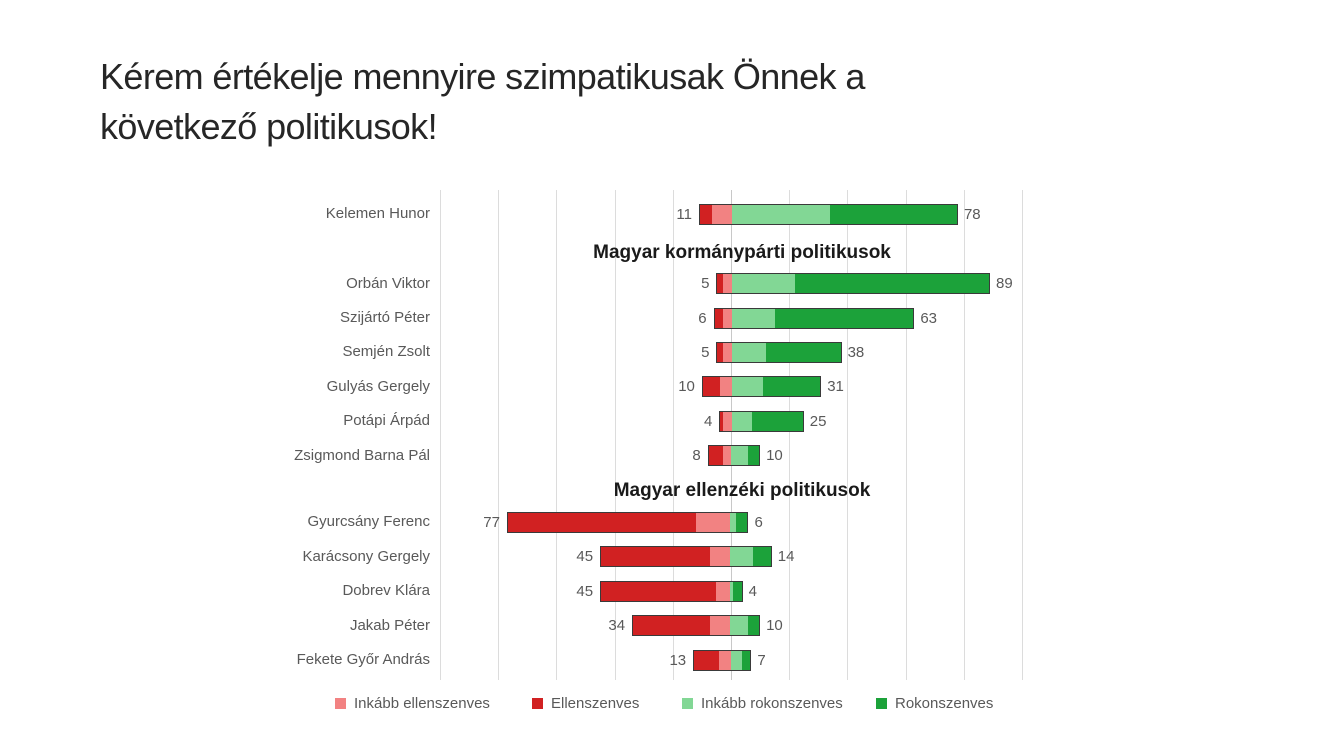  I want to click on bar-dobrev-kl-ra, so click(671, 591).